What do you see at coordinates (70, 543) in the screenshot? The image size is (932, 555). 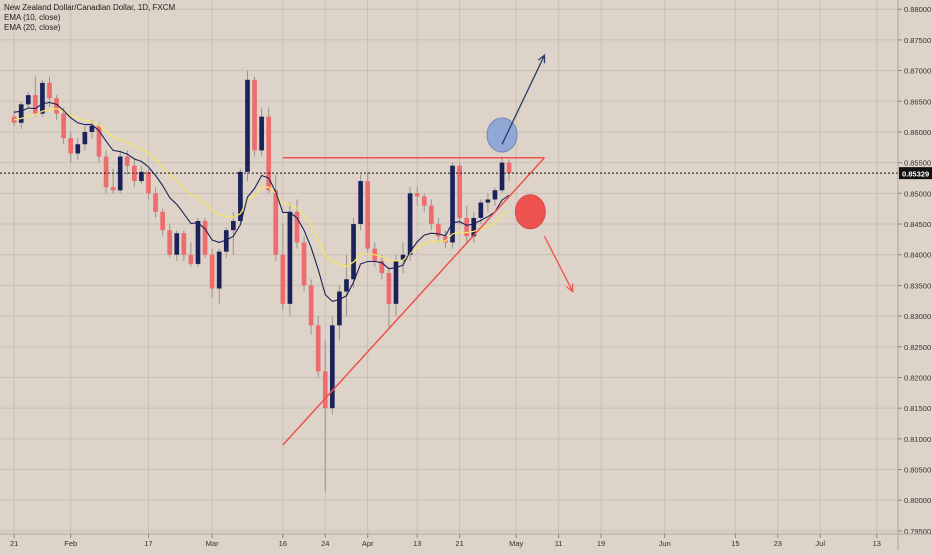 I see `time-tick-label: Feb` at bounding box center [70, 543].